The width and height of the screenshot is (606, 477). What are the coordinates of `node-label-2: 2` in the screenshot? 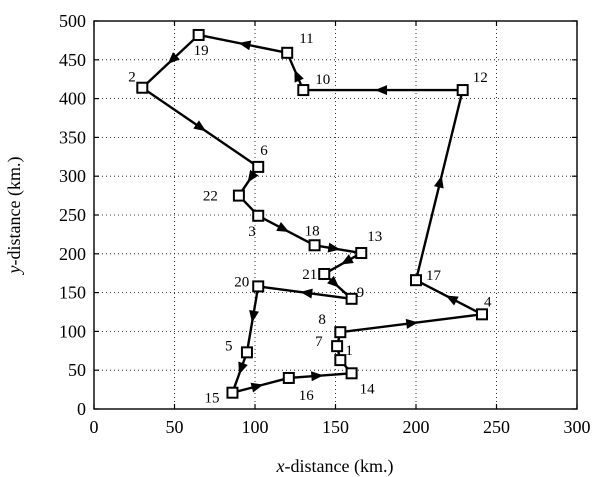 It's located at (132, 78).